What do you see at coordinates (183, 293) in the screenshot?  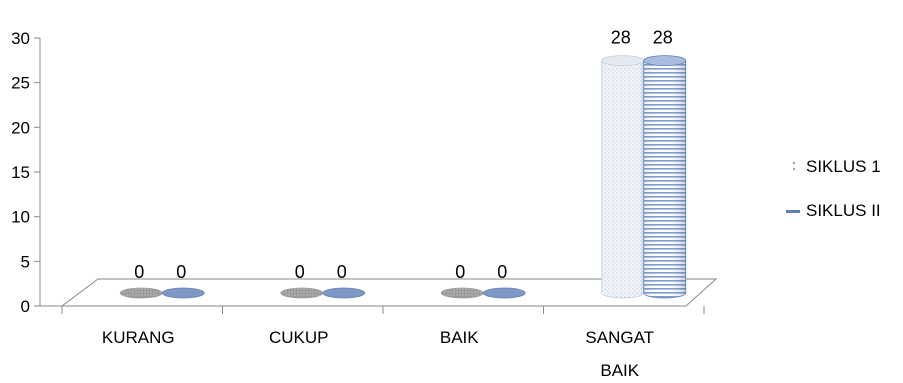 I see `bar-siklus-ii-kurang` at bounding box center [183, 293].